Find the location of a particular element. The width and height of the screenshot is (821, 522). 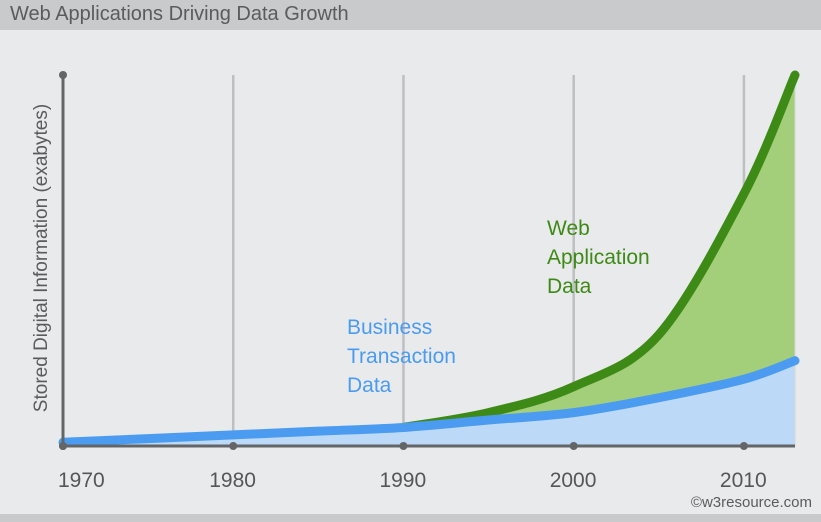

y-axis-top-dot is located at coordinates (63, 75).